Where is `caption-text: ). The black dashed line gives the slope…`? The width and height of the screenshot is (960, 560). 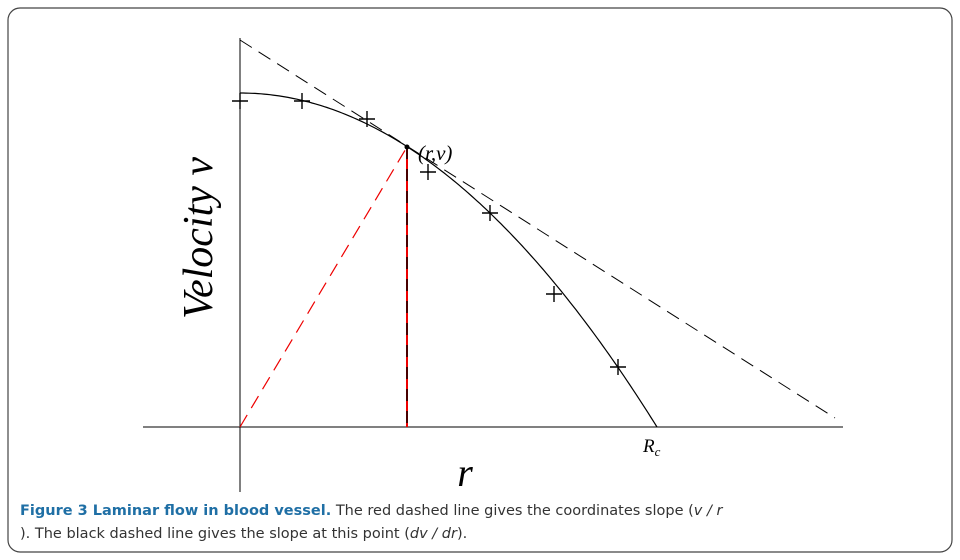 caption-text: ). The black dashed line gives the slope… is located at coordinates (215, 534).